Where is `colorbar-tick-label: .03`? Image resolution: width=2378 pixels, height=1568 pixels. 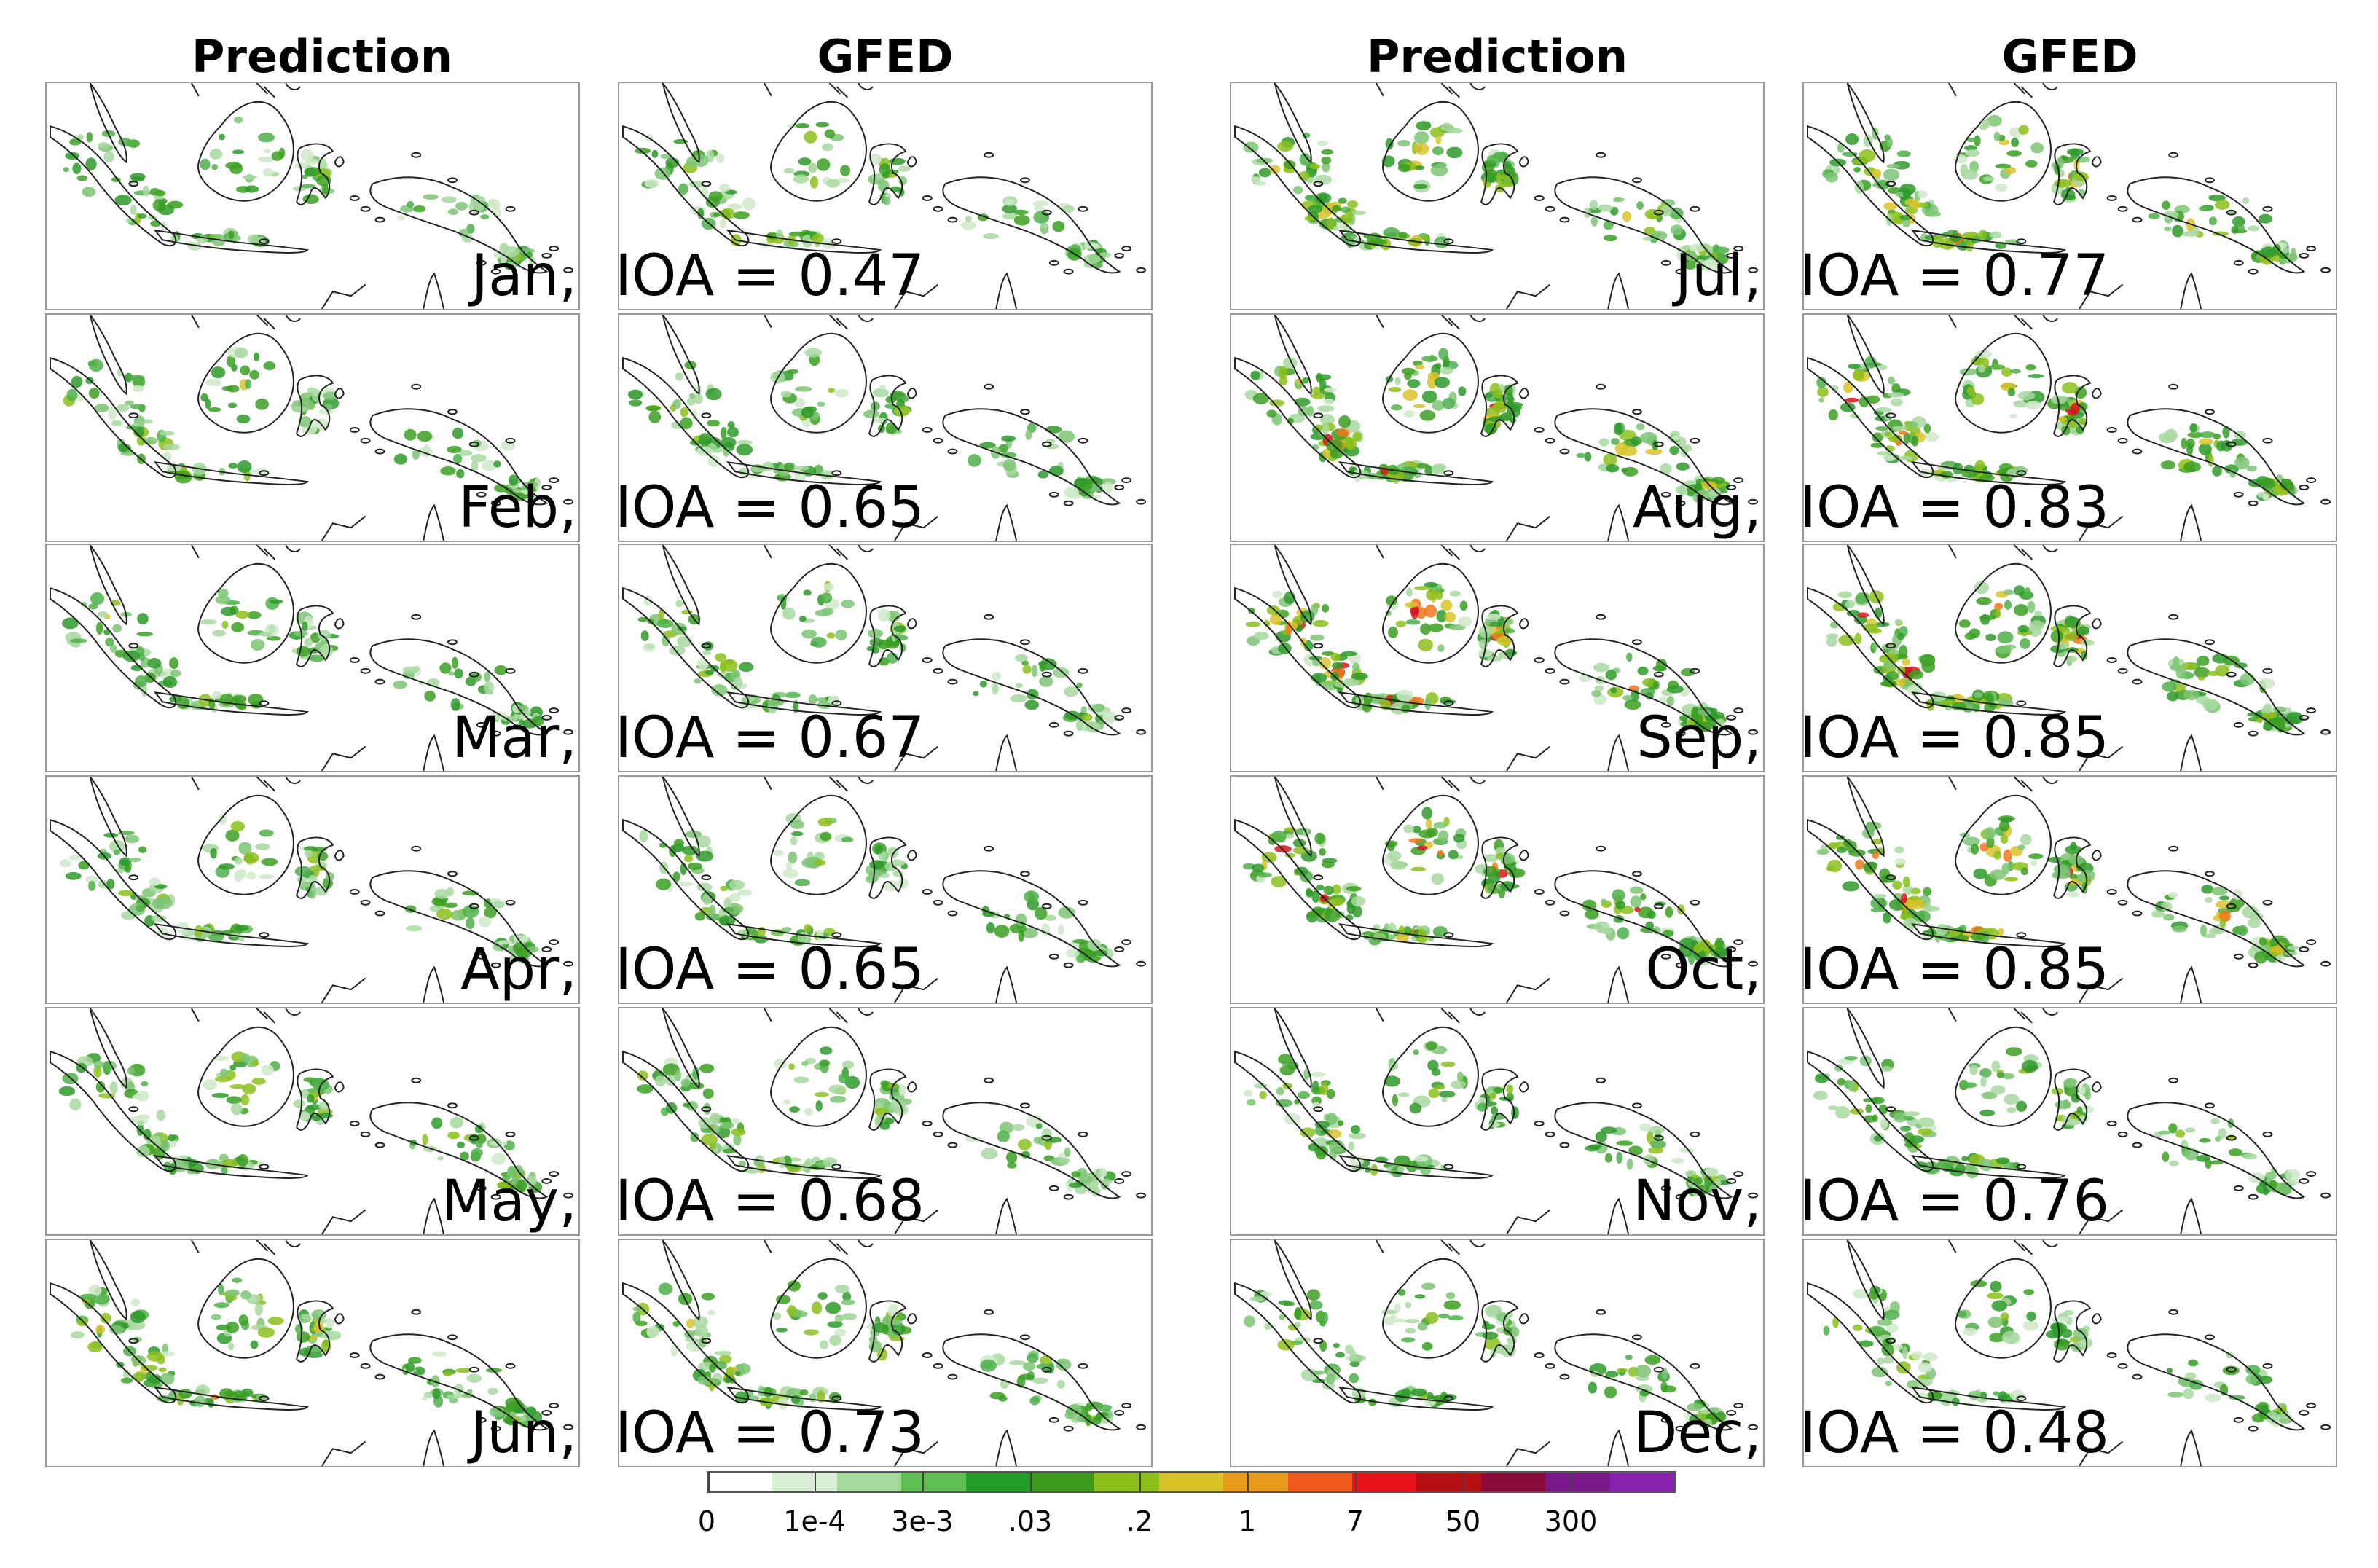
colorbar-tick-label: .03 is located at coordinates (1030, 1521).